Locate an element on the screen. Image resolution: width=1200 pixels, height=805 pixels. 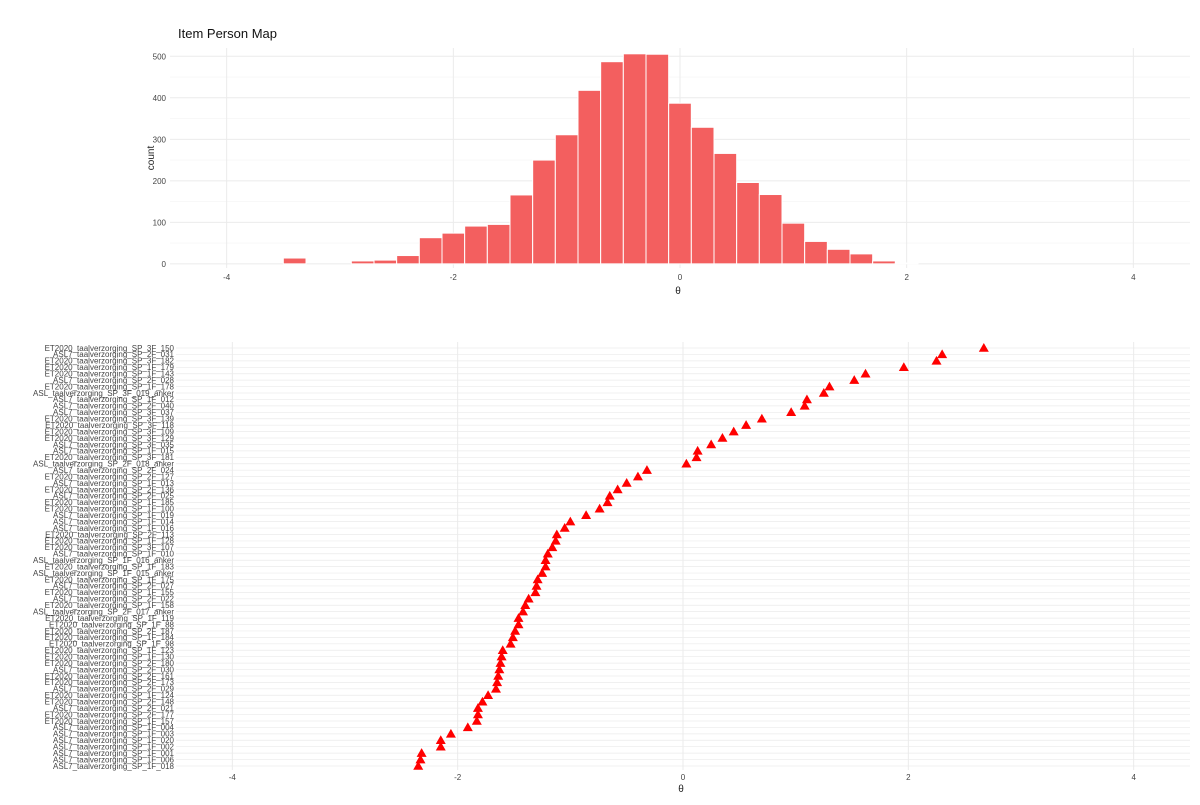
item-label: ET2020_taalverzorging_SP_3F_139 is located at coordinates (110, 419).